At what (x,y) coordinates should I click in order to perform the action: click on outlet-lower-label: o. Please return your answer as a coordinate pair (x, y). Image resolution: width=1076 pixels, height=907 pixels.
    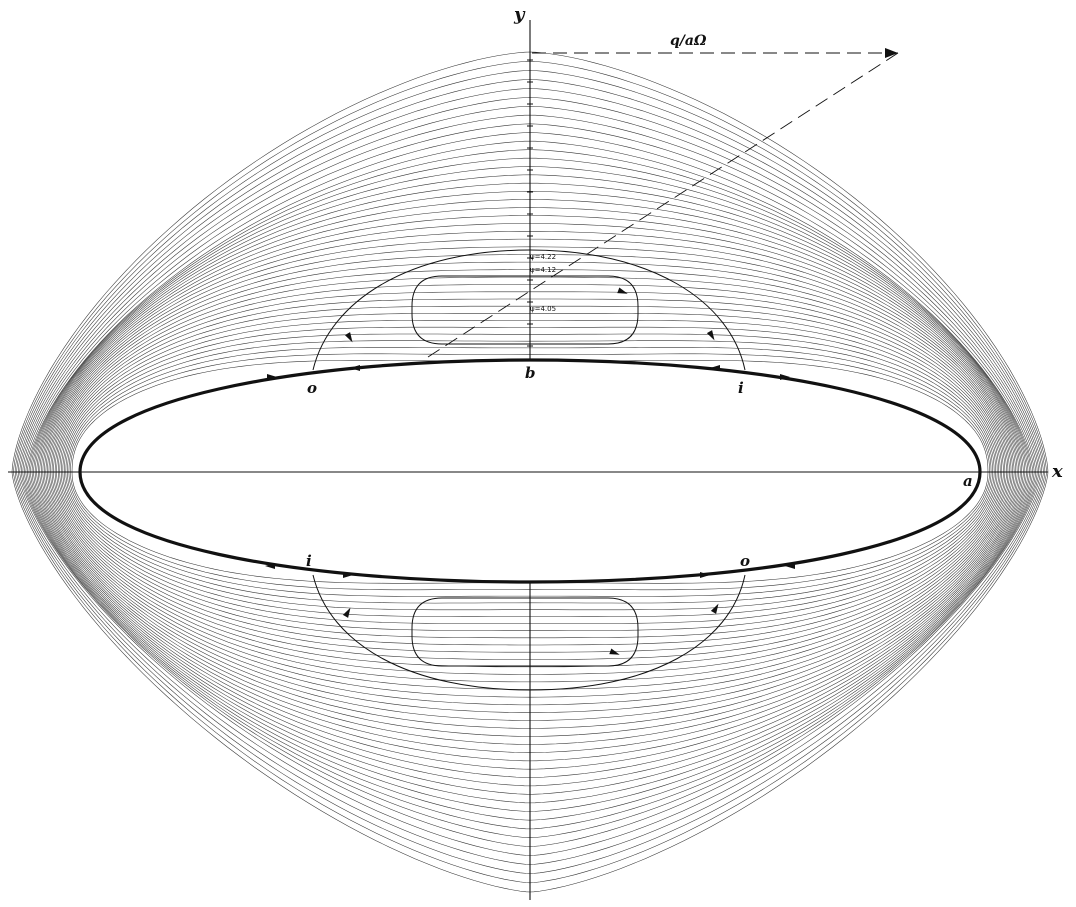
    Looking at the image, I should click on (745, 561).